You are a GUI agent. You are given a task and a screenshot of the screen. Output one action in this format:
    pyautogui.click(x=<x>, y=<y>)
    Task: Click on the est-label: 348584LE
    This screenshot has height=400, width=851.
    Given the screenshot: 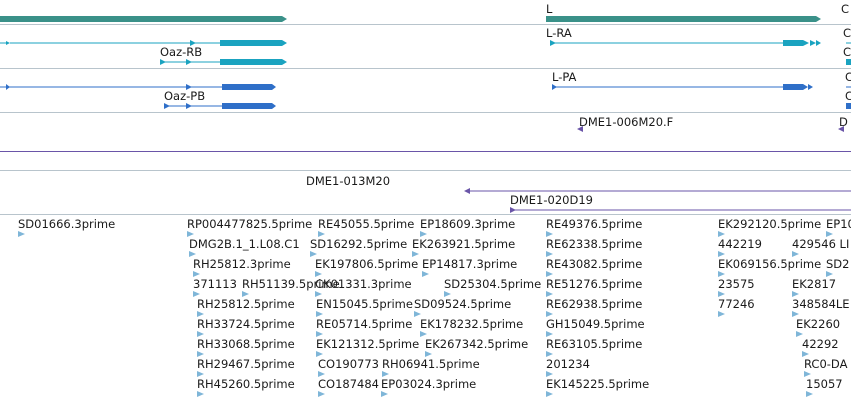 What is the action you would take?
    pyautogui.click(x=821, y=304)
    